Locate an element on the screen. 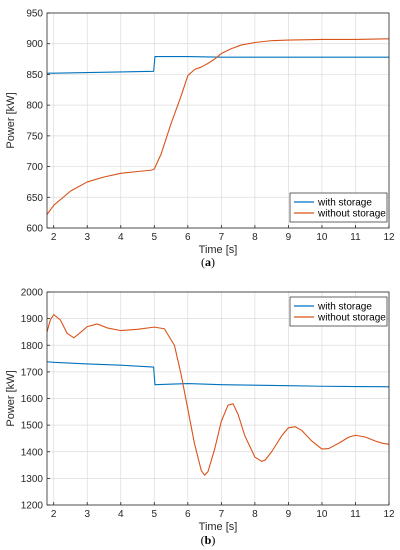 This screenshot has width=400, height=550. y-tick-label: 1400 is located at coordinates (32, 452).